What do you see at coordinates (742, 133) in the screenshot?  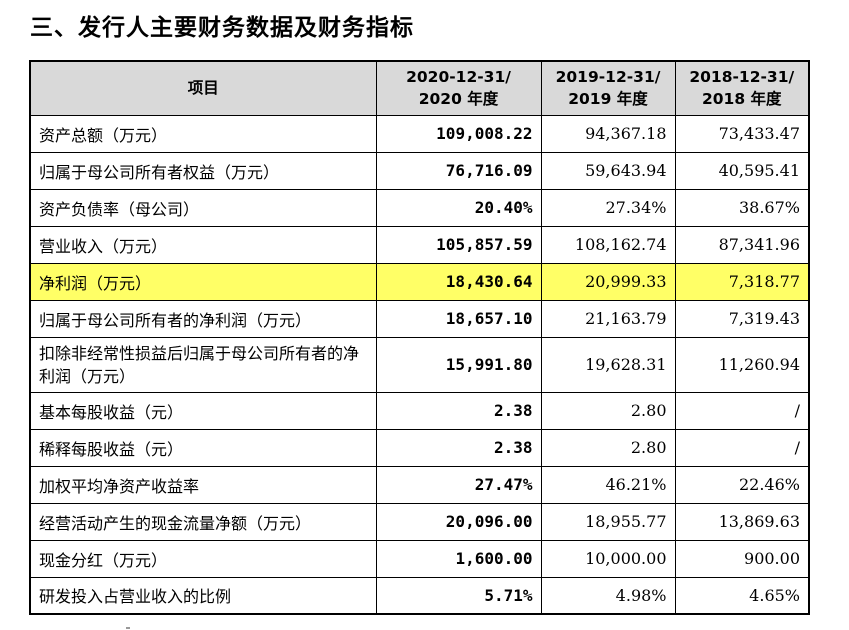 I see `value-2018: 73,433.47` at bounding box center [742, 133].